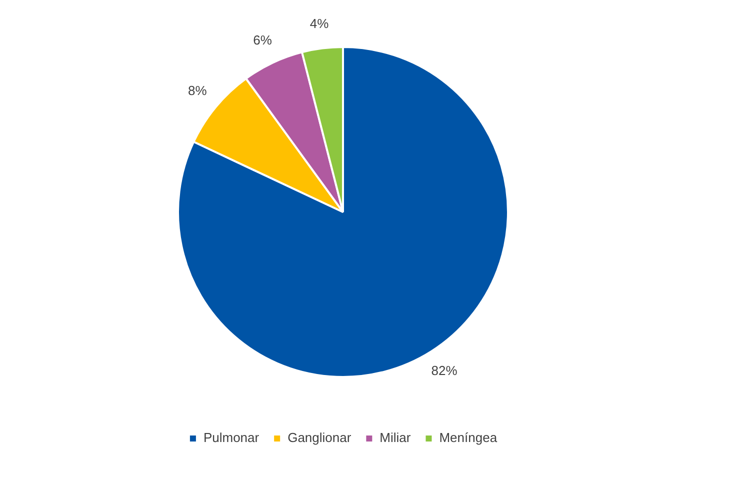 The width and height of the screenshot is (733, 495). What do you see at coordinates (262, 40) in the screenshot?
I see `data-label: 6%` at bounding box center [262, 40].